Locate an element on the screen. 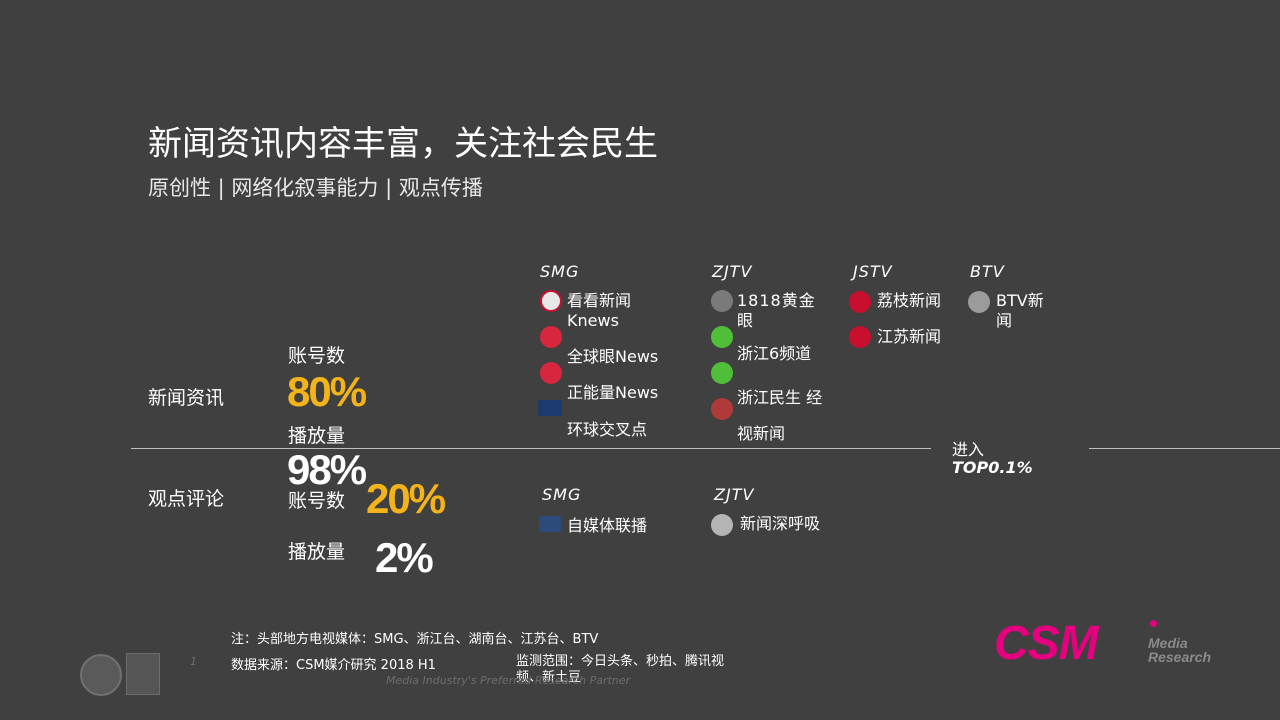 This screenshot has width=1280, height=720. positive-energy-logo-icon is located at coordinates (551, 373).